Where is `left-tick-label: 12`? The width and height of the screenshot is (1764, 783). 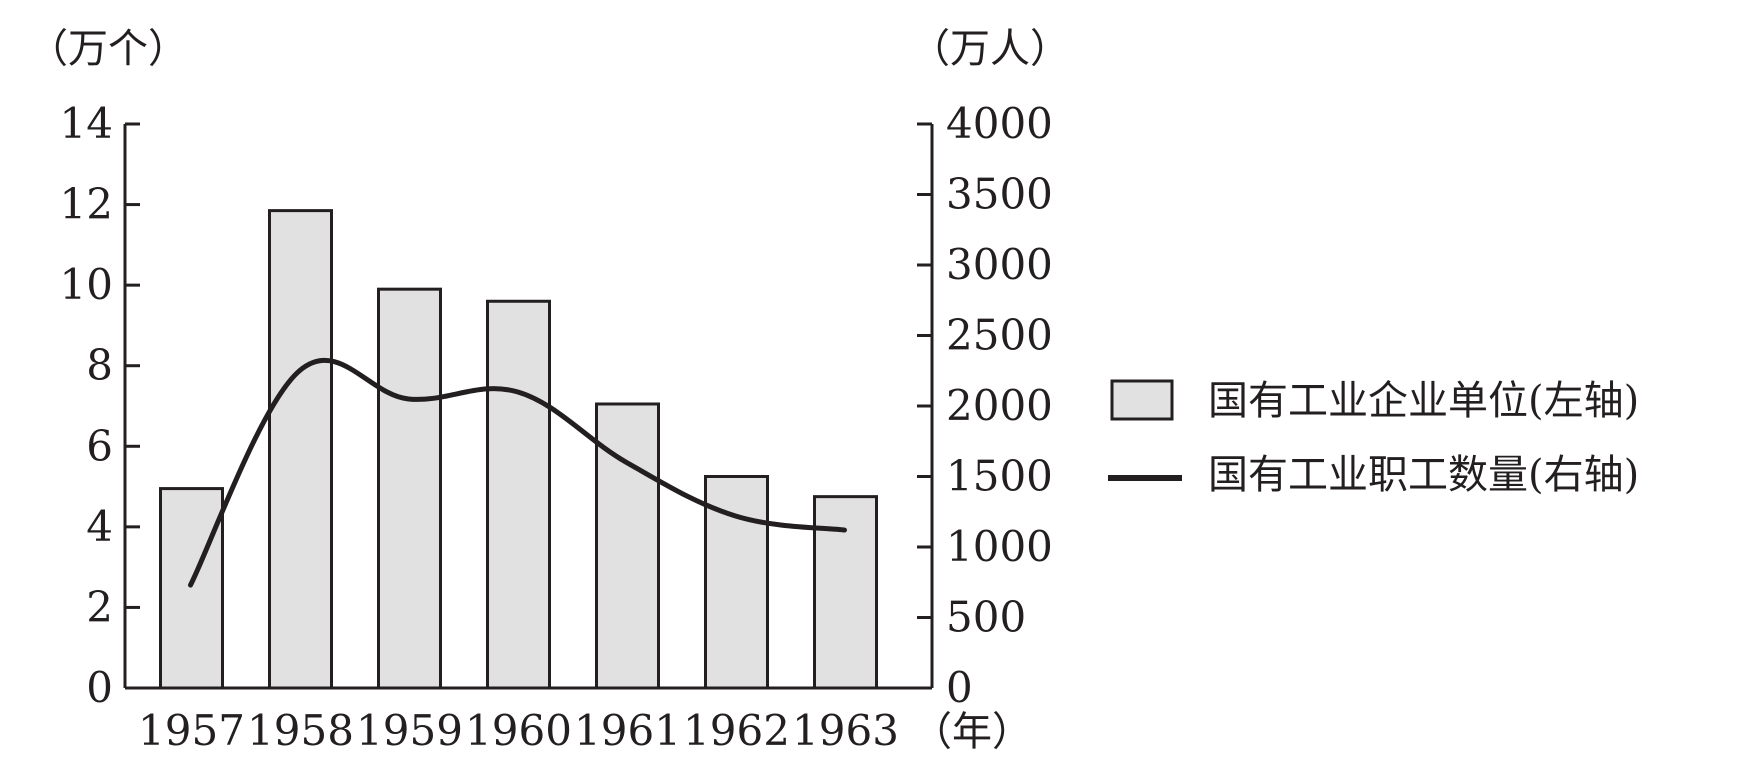 left-tick-label: 12 is located at coordinates (86, 204).